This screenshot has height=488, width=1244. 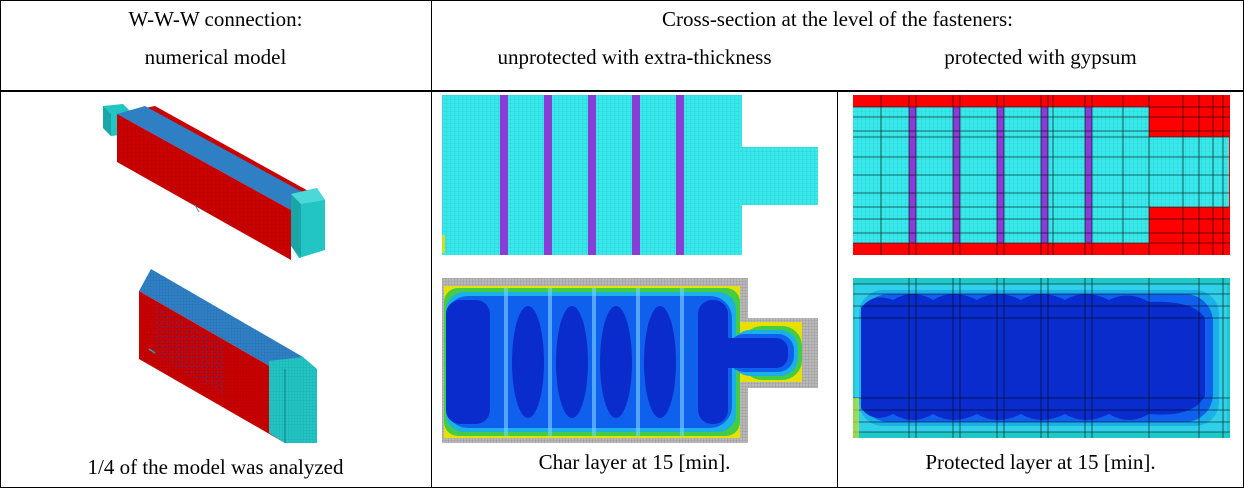 What do you see at coordinates (1040, 57) in the screenshot?
I see `header-protected: protected with gypsum` at bounding box center [1040, 57].